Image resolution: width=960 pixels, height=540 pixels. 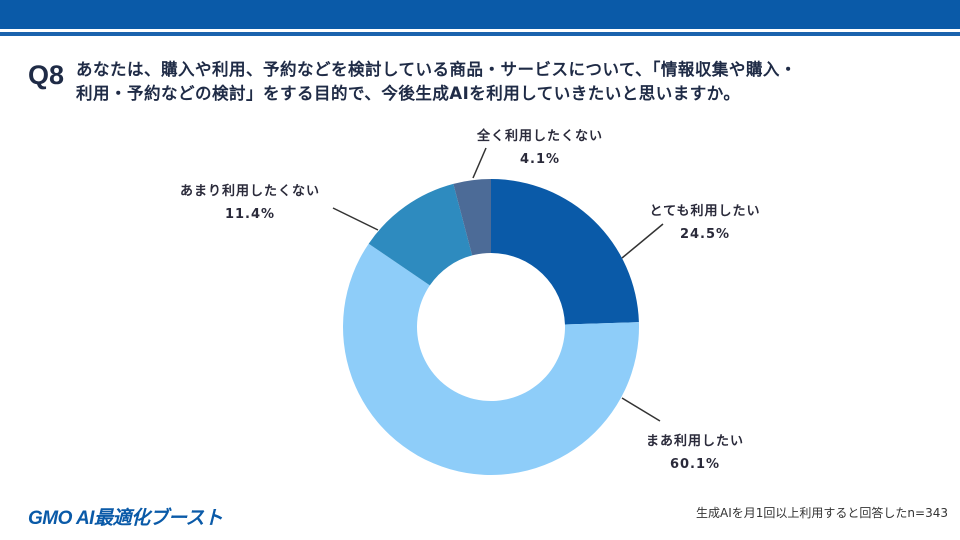 I want to click on question-line-2: 利用・予約などの検討」をする目的で、今後生成AIを利用していきたいと思いますか。, so click(x=408, y=93).